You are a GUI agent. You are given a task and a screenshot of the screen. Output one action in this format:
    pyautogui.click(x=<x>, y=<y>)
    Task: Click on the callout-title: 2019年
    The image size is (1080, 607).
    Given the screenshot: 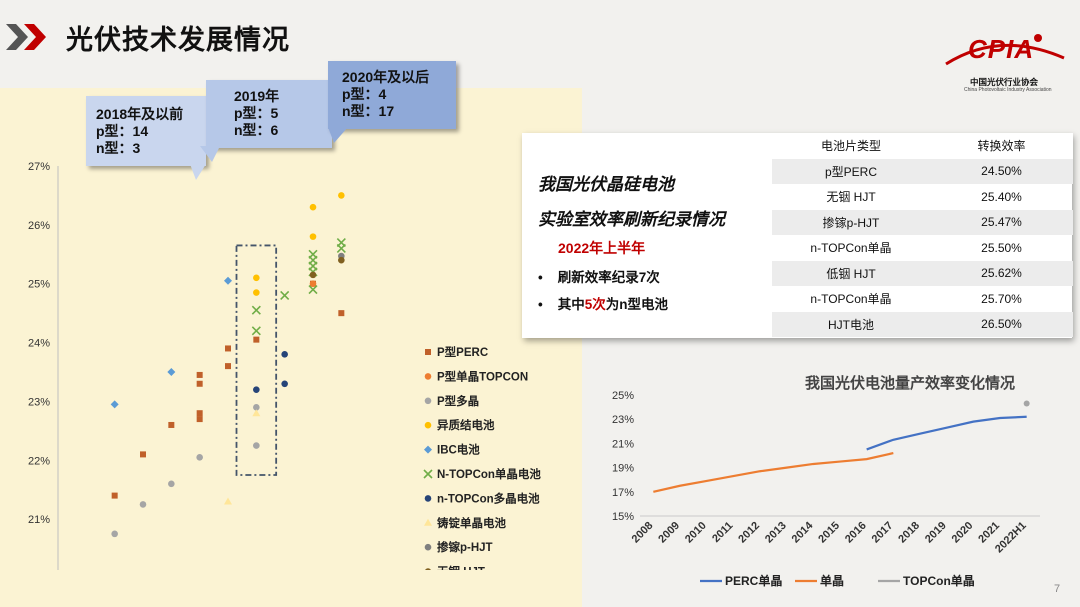 What is the action you would take?
    pyautogui.click(x=257, y=96)
    